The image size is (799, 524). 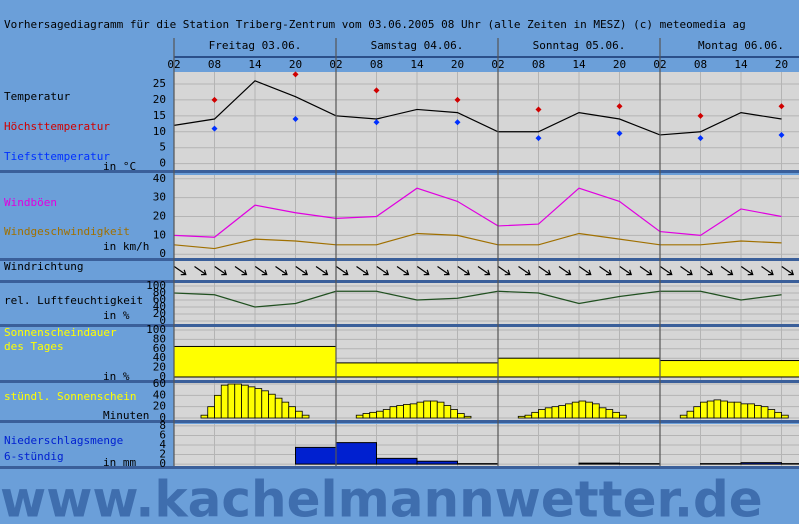 I want to click on hour-label: 08, so click(x=214, y=64).